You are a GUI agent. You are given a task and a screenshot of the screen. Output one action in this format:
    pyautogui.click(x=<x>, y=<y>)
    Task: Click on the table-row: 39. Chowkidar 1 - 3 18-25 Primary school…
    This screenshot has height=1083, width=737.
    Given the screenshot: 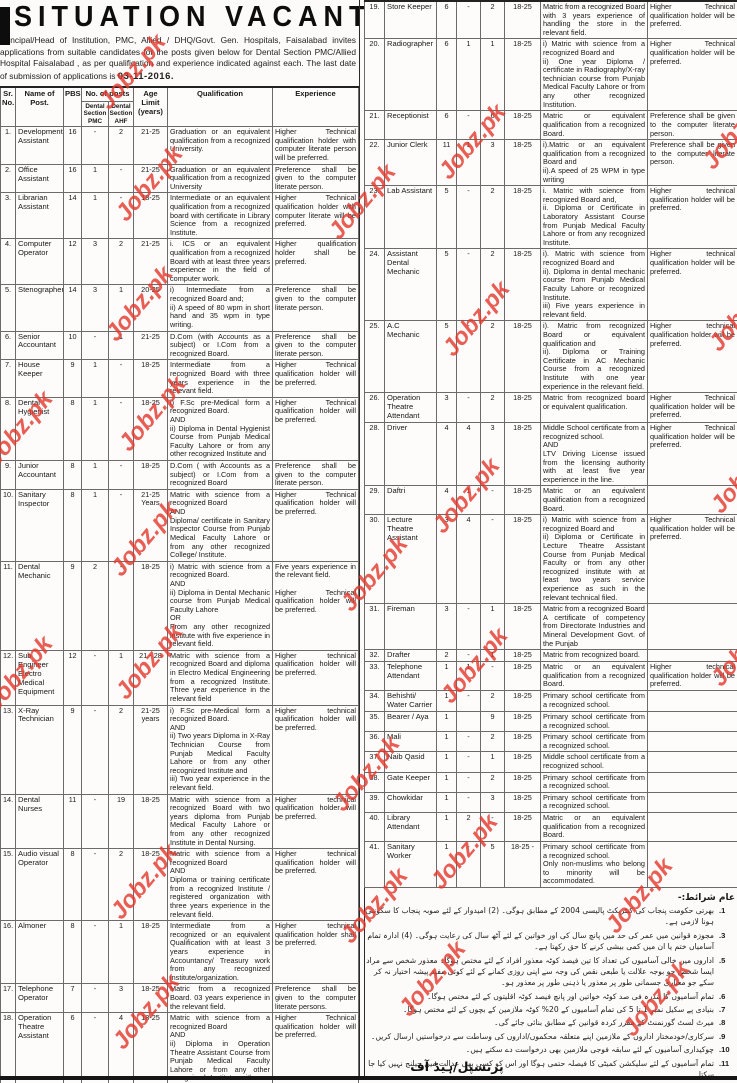 What is the action you would take?
    pyautogui.click(x=550, y=802)
    